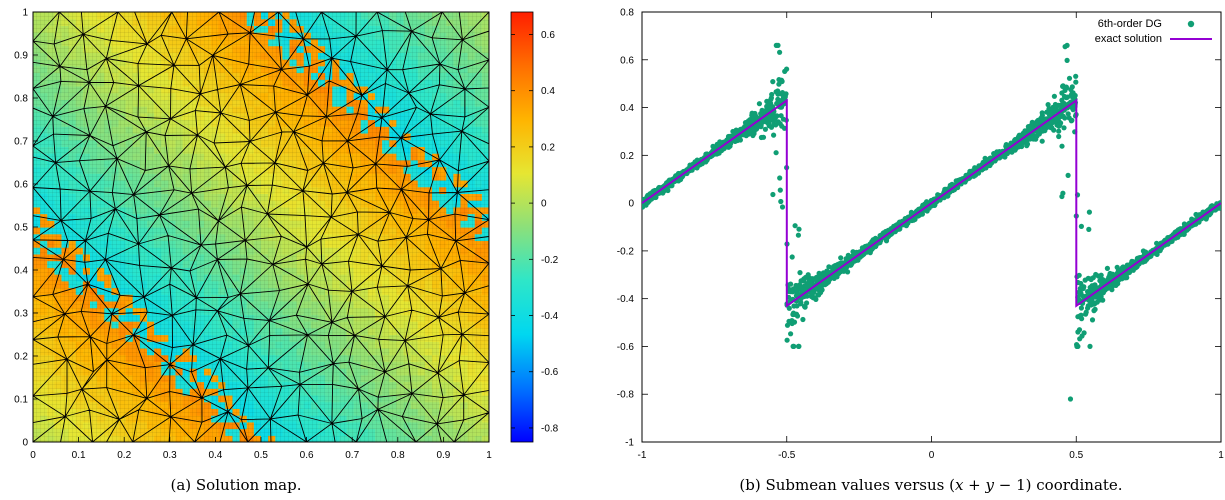 The height and width of the screenshot is (500, 1225). What do you see at coordinates (631, 204) in the screenshot?
I see `scatter-y-tick-label: 0` at bounding box center [631, 204].